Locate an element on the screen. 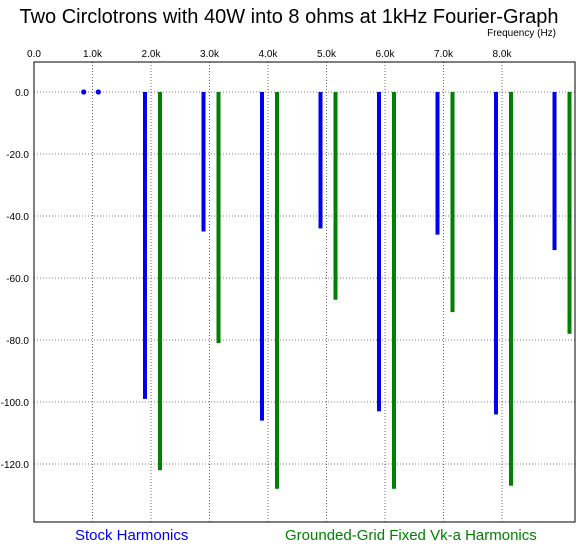  x-tick-label: 0.0 is located at coordinates (34, 54).